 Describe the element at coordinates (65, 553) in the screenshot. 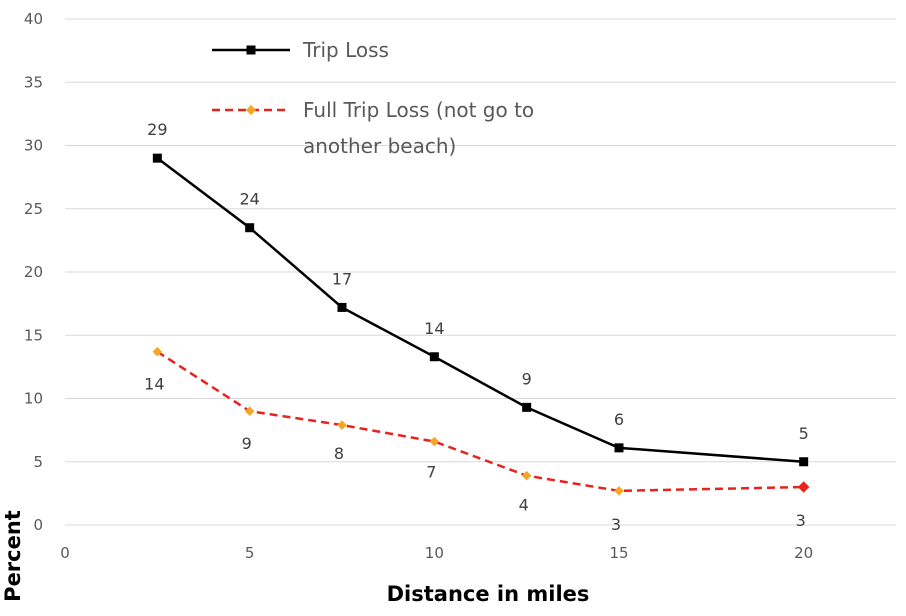

I see `x-tick-label-0: 0` at that location.